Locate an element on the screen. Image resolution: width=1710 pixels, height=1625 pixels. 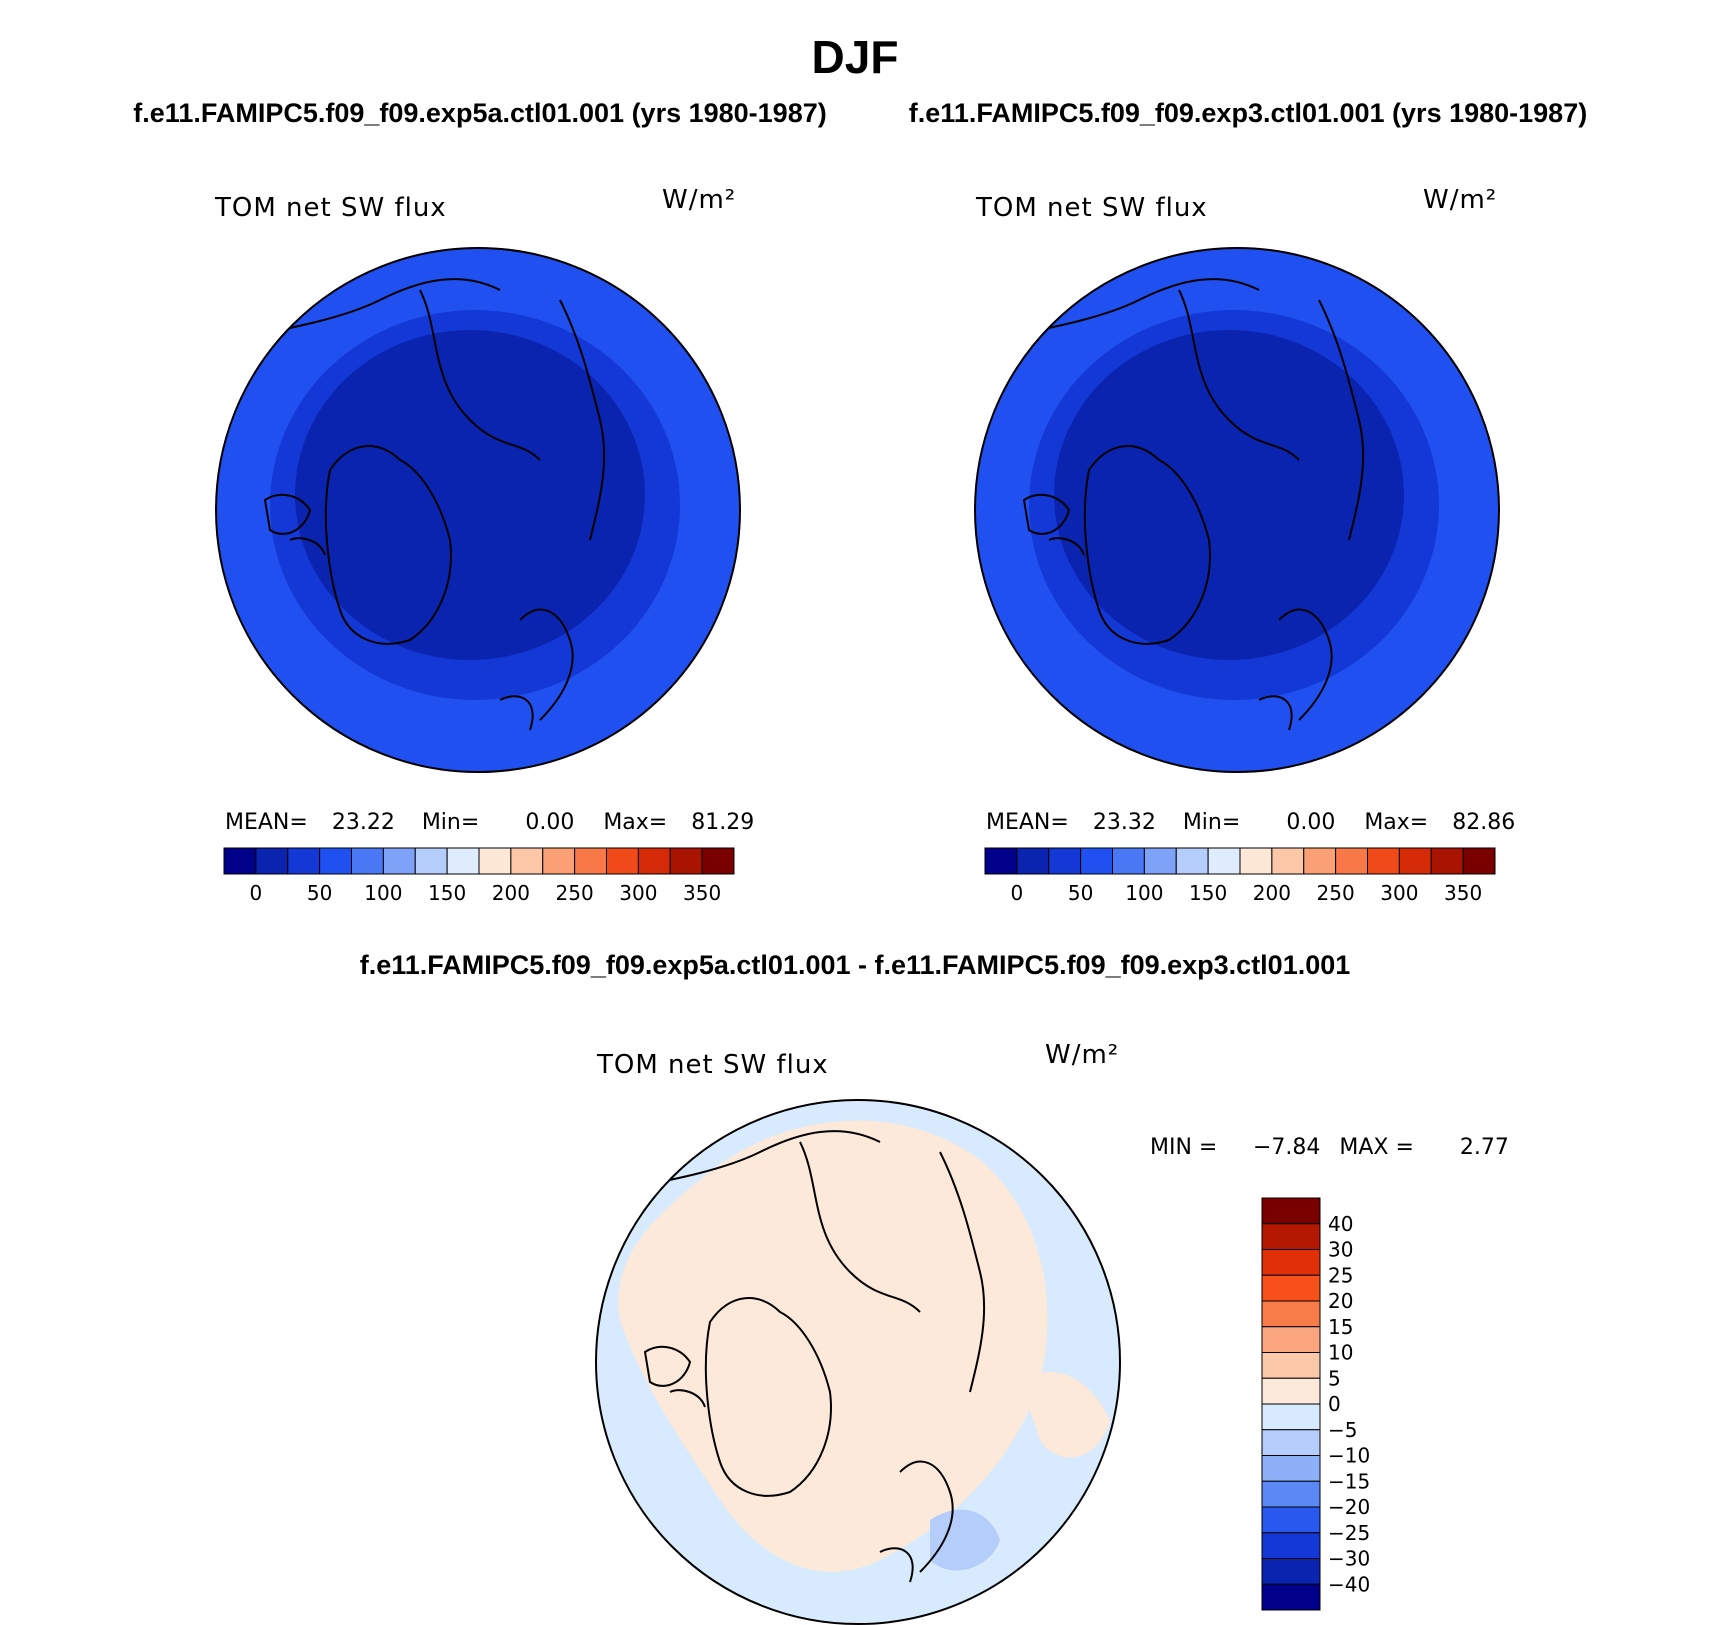
panel-1-units-label: W/m² is located at coordinates (699, 200).